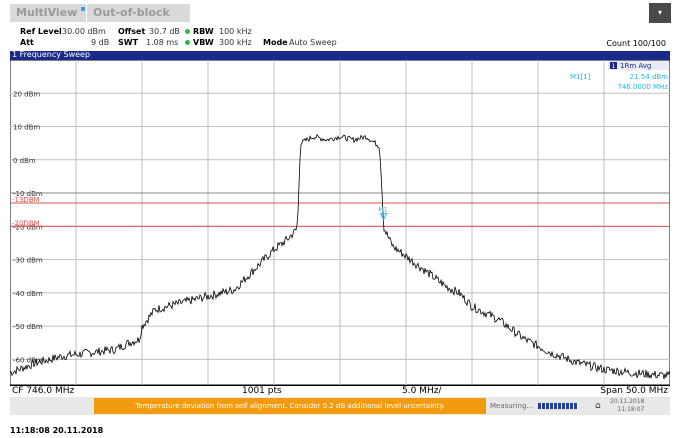 The width and height of the screenshot is (674, 438). What do you see at coordinates (131, 12) in the screenshot?
I see `tab-out-of-block-label: Out-of-block` at bounding box center [131, 12].